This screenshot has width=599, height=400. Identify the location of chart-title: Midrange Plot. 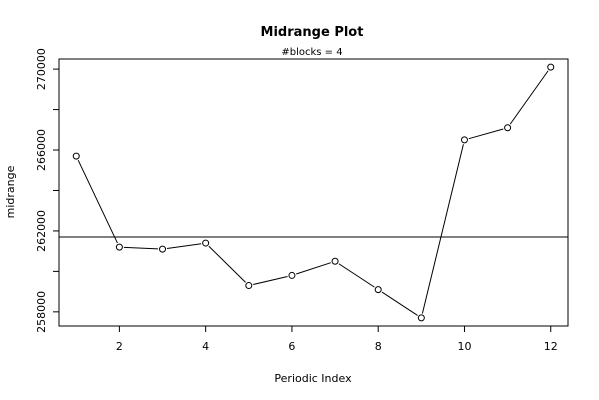
(312, 32).